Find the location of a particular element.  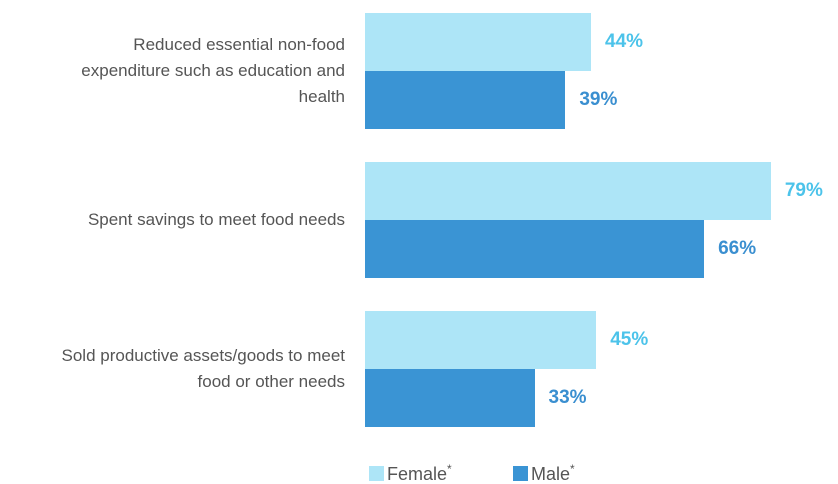

legend-label: Male is located at coordinates (551, 474).